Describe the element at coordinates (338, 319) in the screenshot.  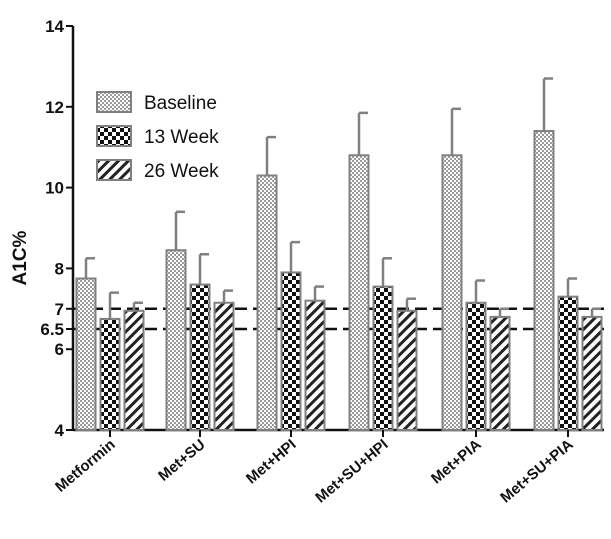
I see `reference-lines` at that location.